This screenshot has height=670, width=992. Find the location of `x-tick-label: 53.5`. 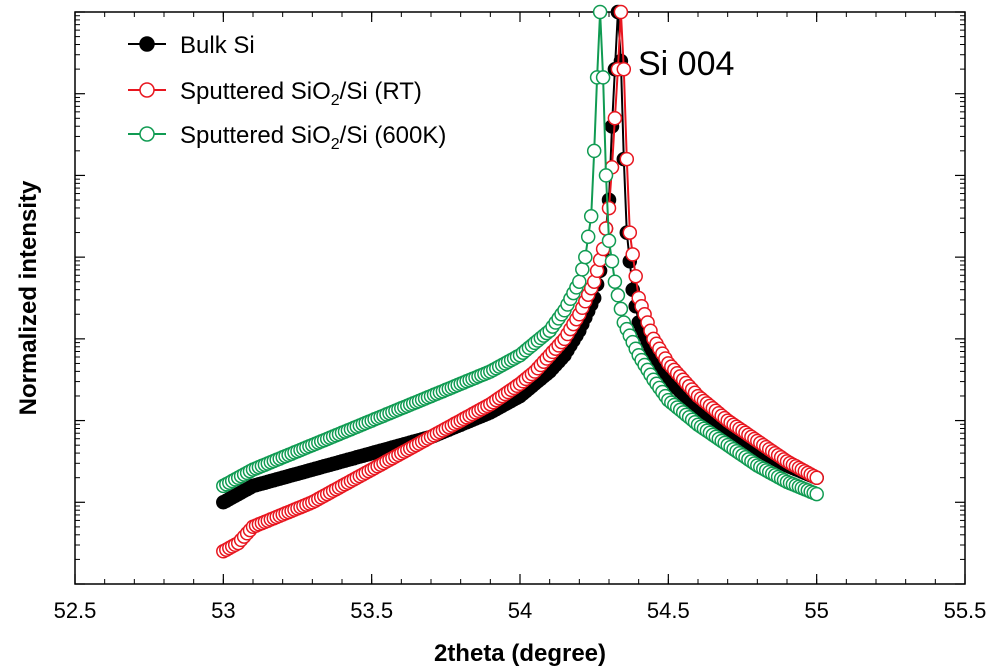

x-tick-label: 53.5 is located at coordinates (371, 610).